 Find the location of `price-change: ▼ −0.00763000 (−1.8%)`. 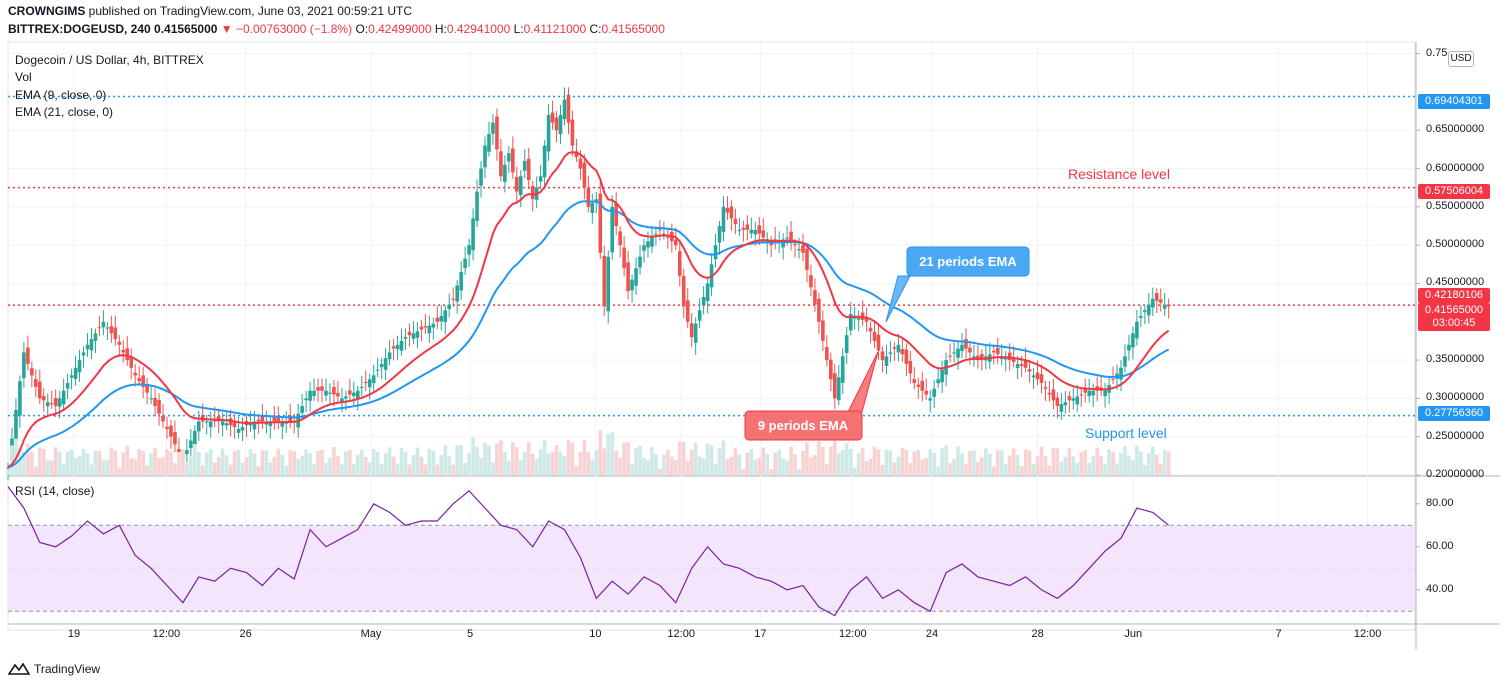

price-change: ▼ −0.00763000 (−1.8%) is located at coordinates (286, 29).